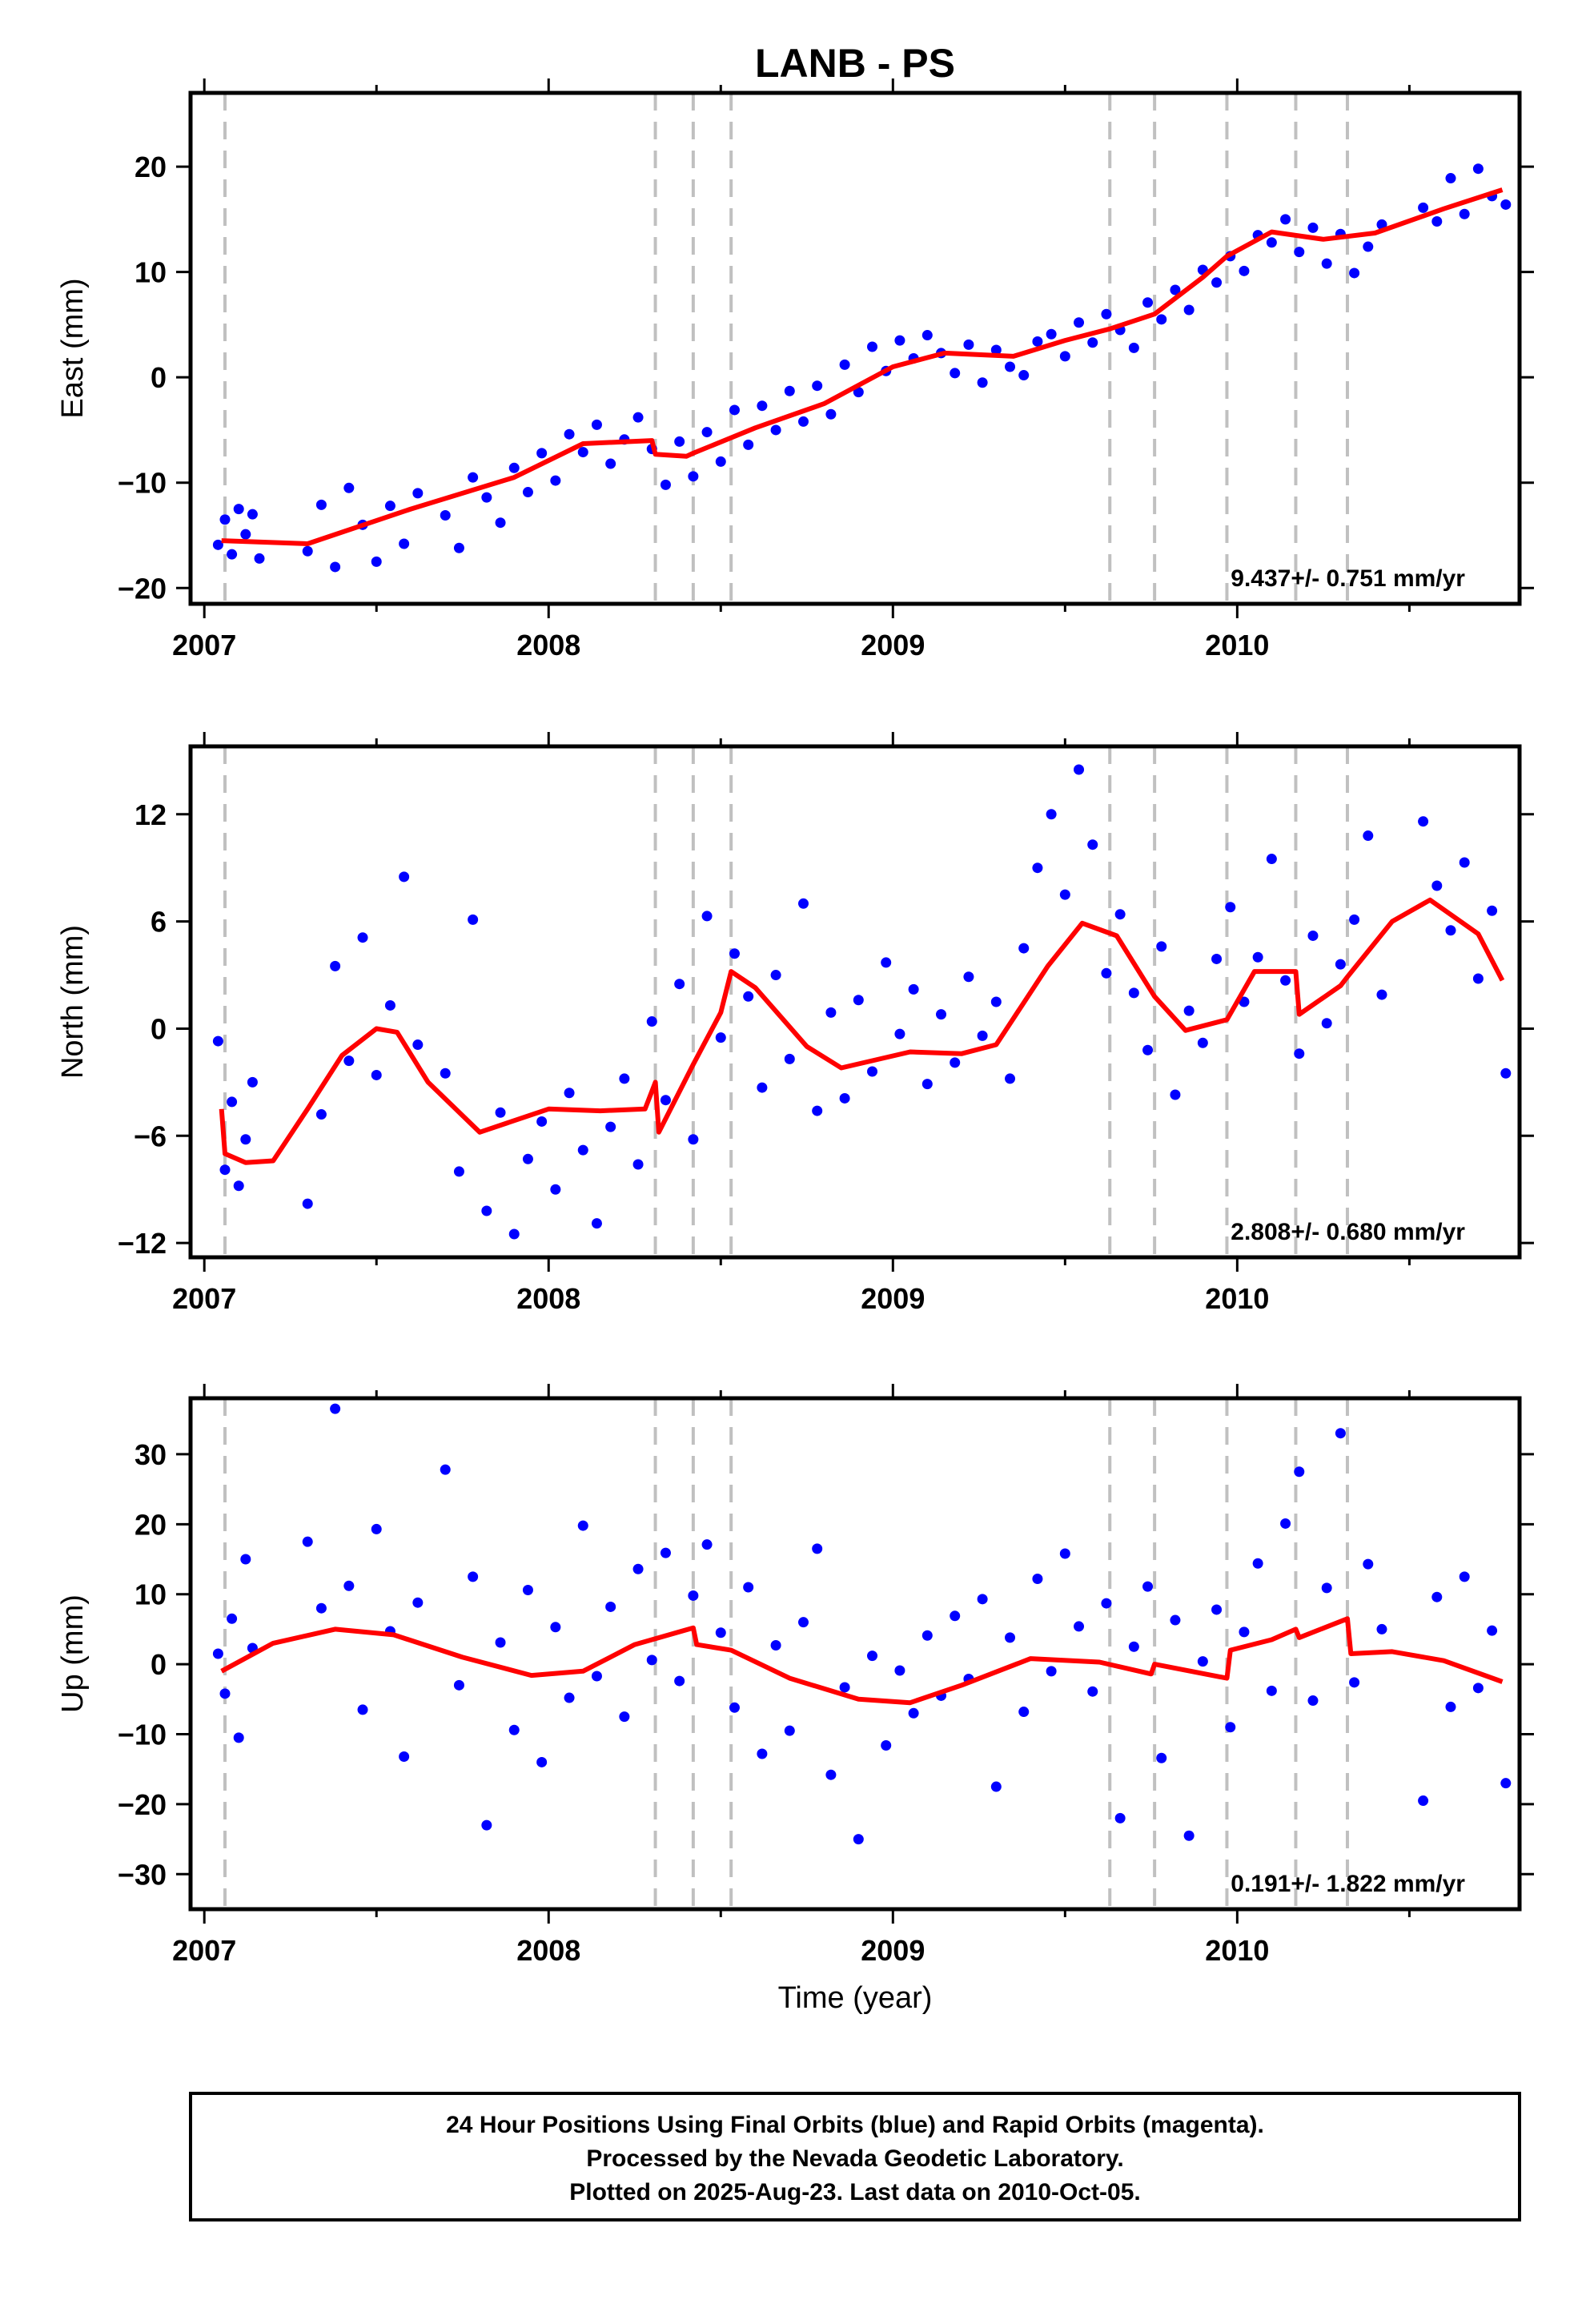 Image resolution: width=1582 pixels, height=2324 pixels. What do you see at coordinates (855, 63) in the screenshot?
I see `chart-title: LANB - PS` at bounding box center [855, 63].